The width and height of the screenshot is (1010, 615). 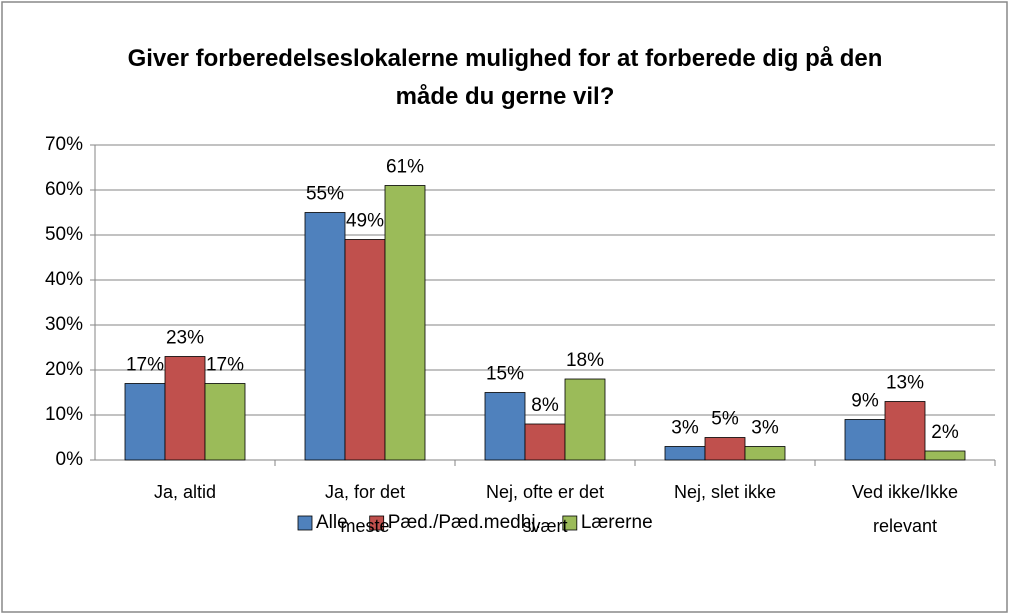 I want to click on data-label: 18%, so click(x=585, y=360).